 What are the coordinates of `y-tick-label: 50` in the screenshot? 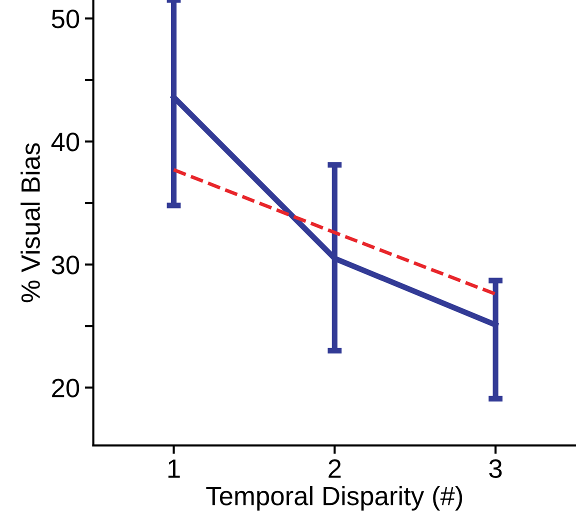 It's located at (66, 19).